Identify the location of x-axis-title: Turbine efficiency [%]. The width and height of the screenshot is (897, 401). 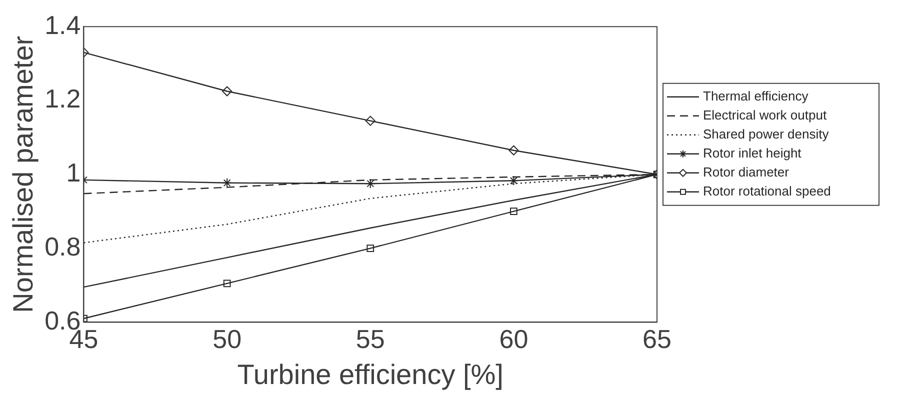
(370, 374).